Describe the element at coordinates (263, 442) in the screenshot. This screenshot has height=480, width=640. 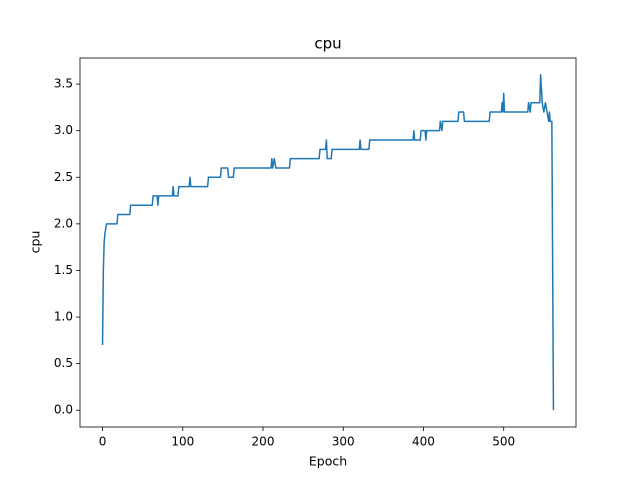
I see `x-tick-label: 200` at that location.